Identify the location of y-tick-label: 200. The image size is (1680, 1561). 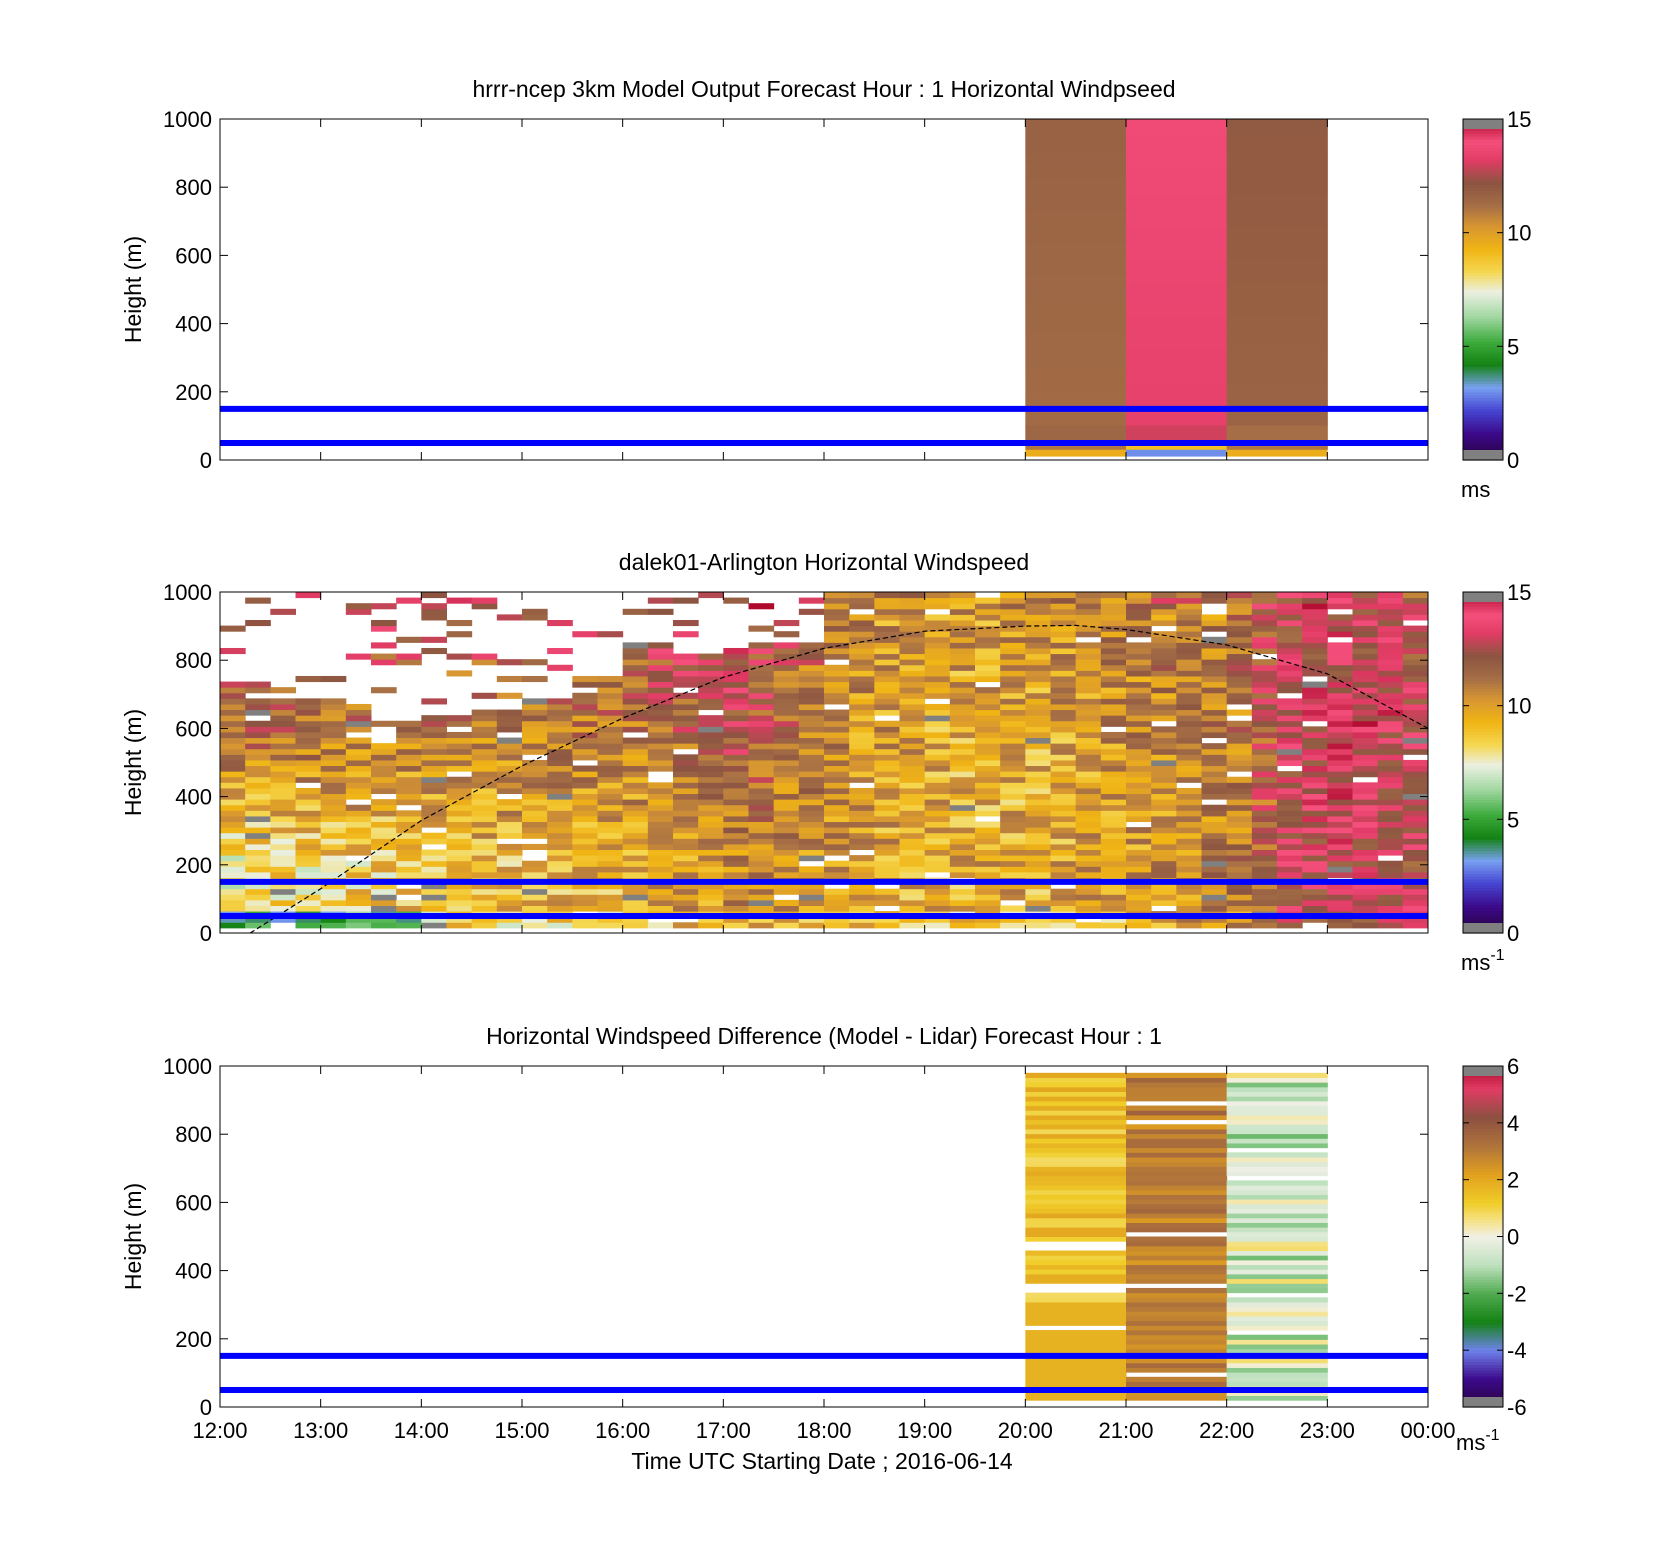
(193, 1339).